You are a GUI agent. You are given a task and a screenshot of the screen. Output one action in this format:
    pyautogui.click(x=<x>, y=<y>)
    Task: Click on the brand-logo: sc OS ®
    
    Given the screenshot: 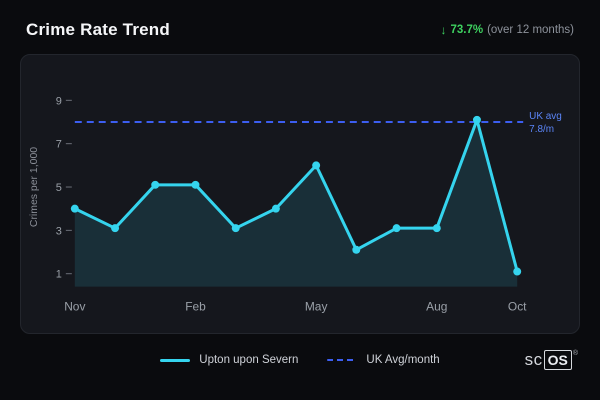 What is the action you would take?
    pyautogui.click(x=551, y=360)
    